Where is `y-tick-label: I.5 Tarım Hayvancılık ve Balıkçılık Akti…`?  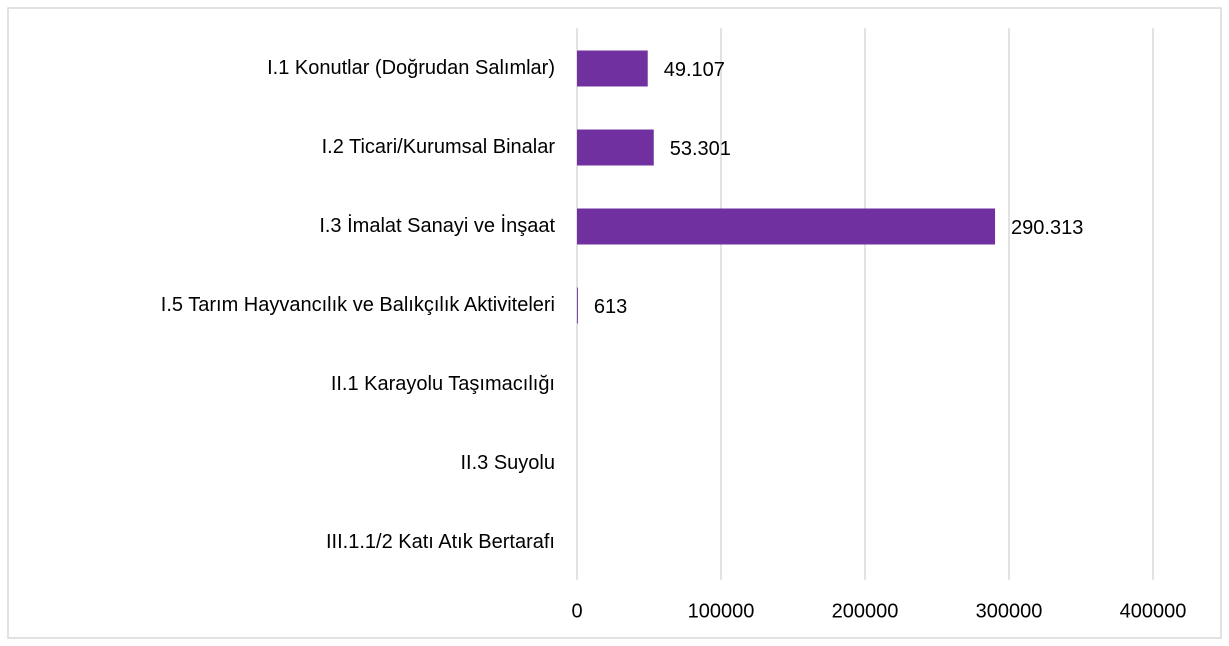 y-tick-label: I.5 Tarım Hayvancılık ve Balıkçılık Akti… is located at coordinates (358, 305).